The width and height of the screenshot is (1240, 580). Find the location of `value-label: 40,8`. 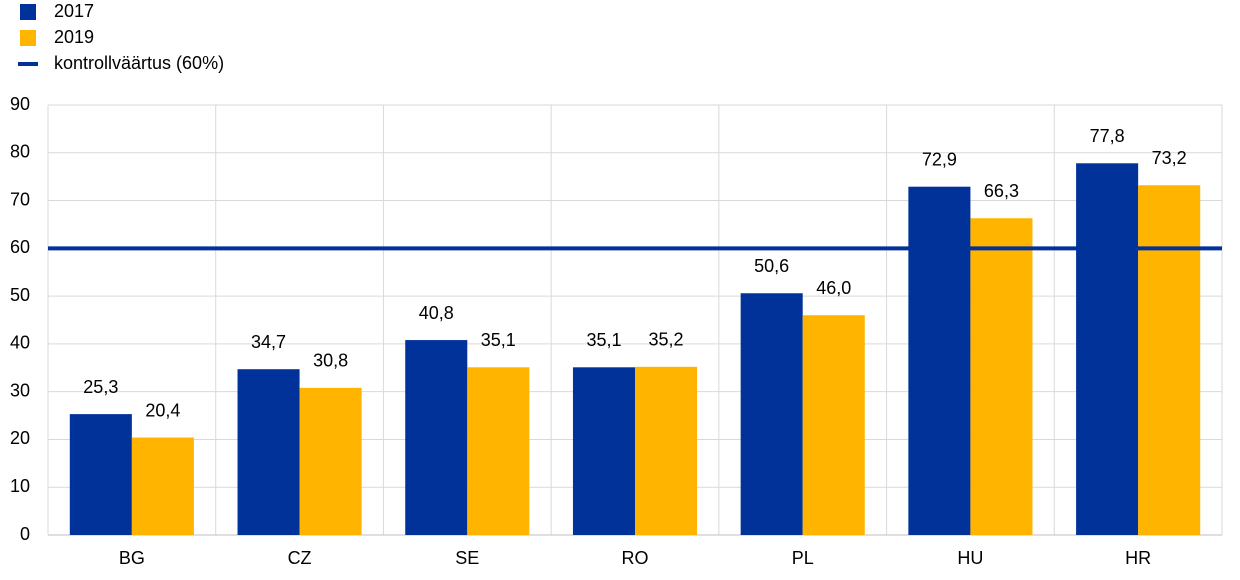

value-label: 40,8 is located at coordinates (436, 313).